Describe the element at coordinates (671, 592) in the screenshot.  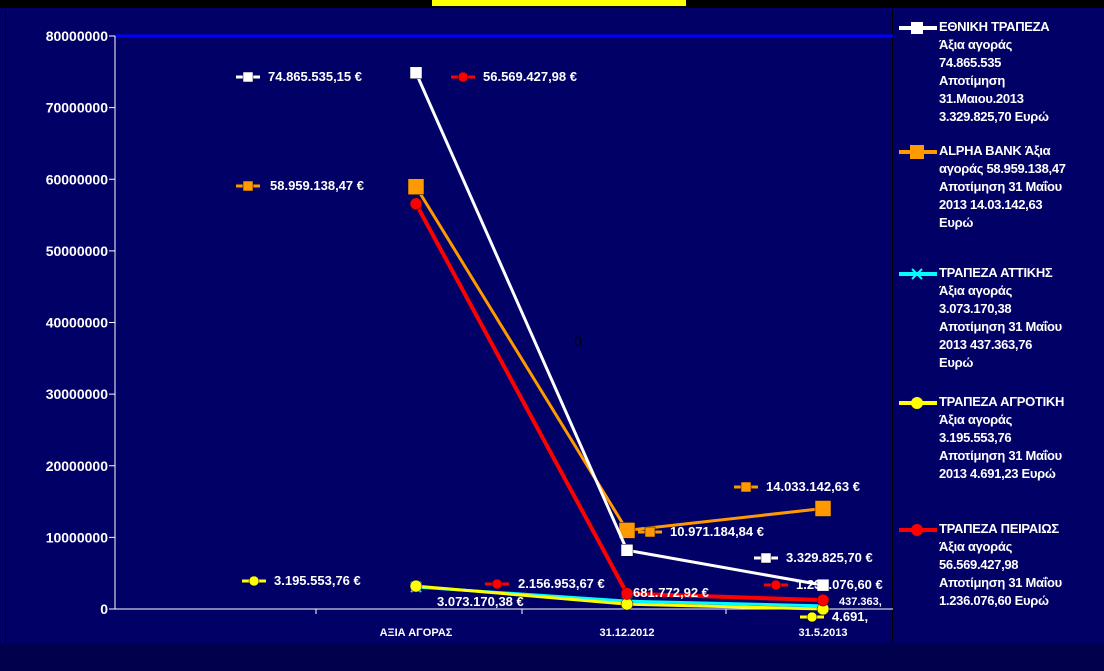
I see `data-label: 681.772,92 €` at that location.